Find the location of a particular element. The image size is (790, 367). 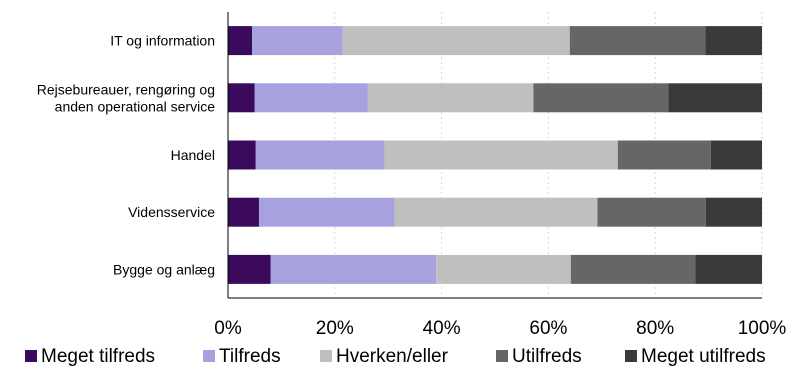

category-label: Bygge og anlæg is located at coordinates (164, 269).